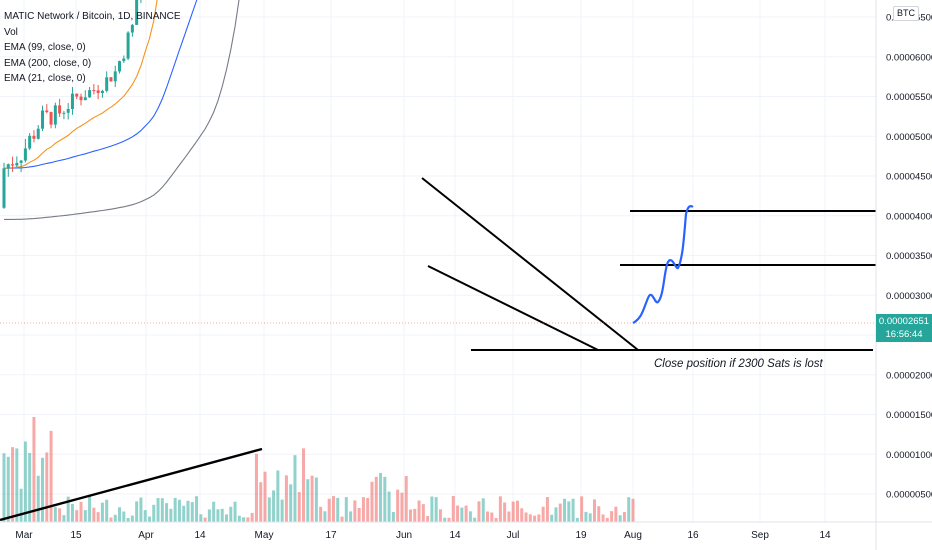 Image resolution: width=932 pixels, height=550 pixels. I want to click on ema200-label: EMA (200, close, 0), so click(48, 63).